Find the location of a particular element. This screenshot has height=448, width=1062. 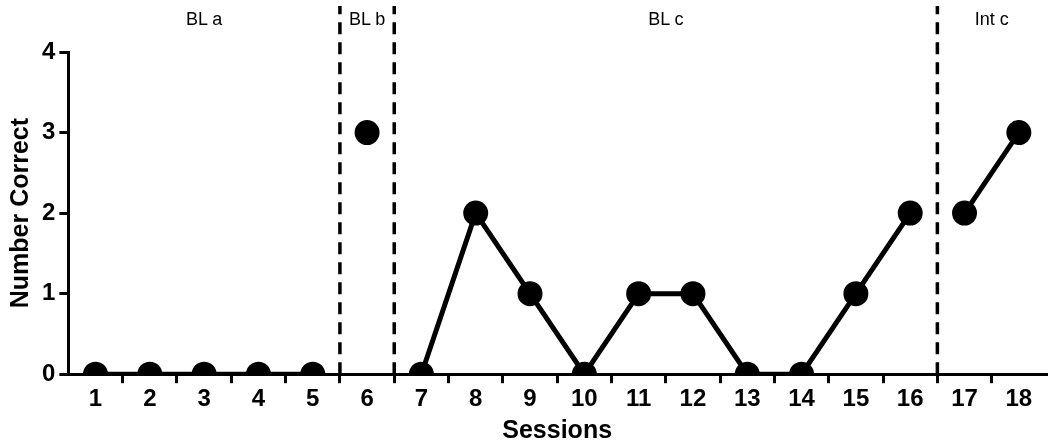

y-tick-label: 0 is located at coordinates (48, 372).